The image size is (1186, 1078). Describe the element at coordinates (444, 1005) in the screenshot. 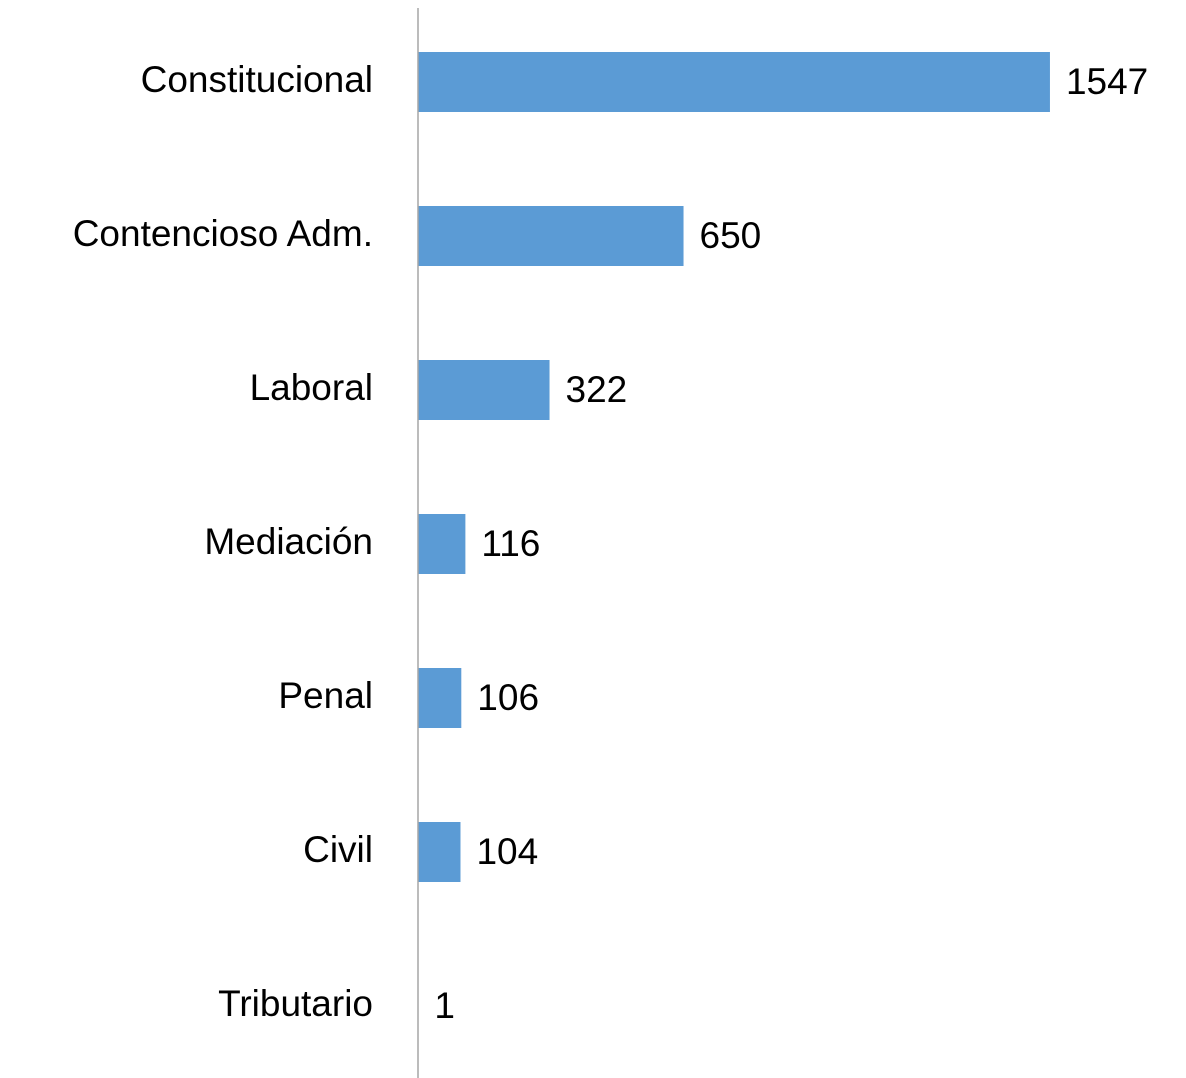

I see `value-label: 1` at that location.